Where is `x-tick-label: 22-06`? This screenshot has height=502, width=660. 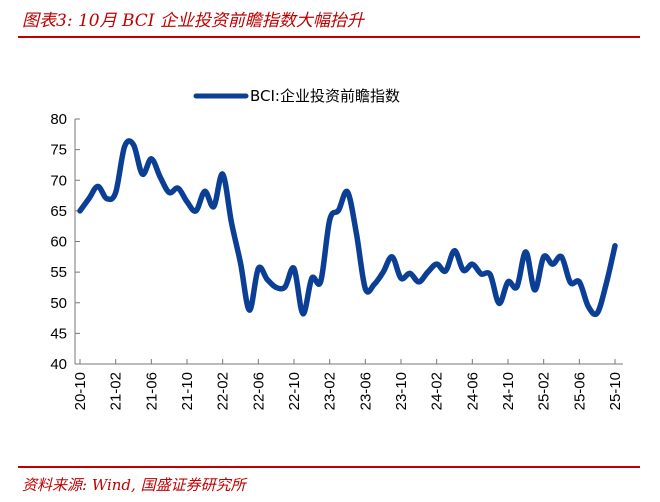
x-tick-label: 22-06 is located at coordinates (258, 391).